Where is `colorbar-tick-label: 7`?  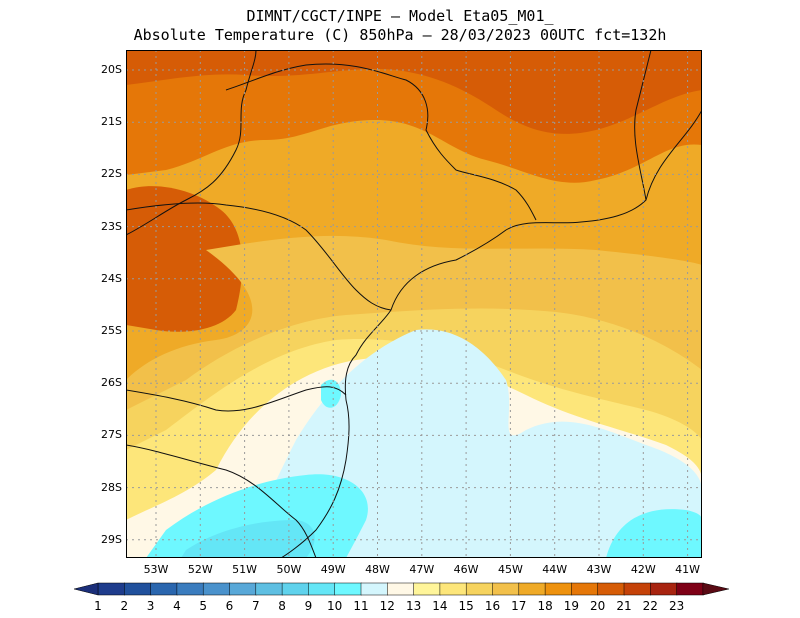
colorbar-tick-label: 7 is located at coordinates (255, 606).